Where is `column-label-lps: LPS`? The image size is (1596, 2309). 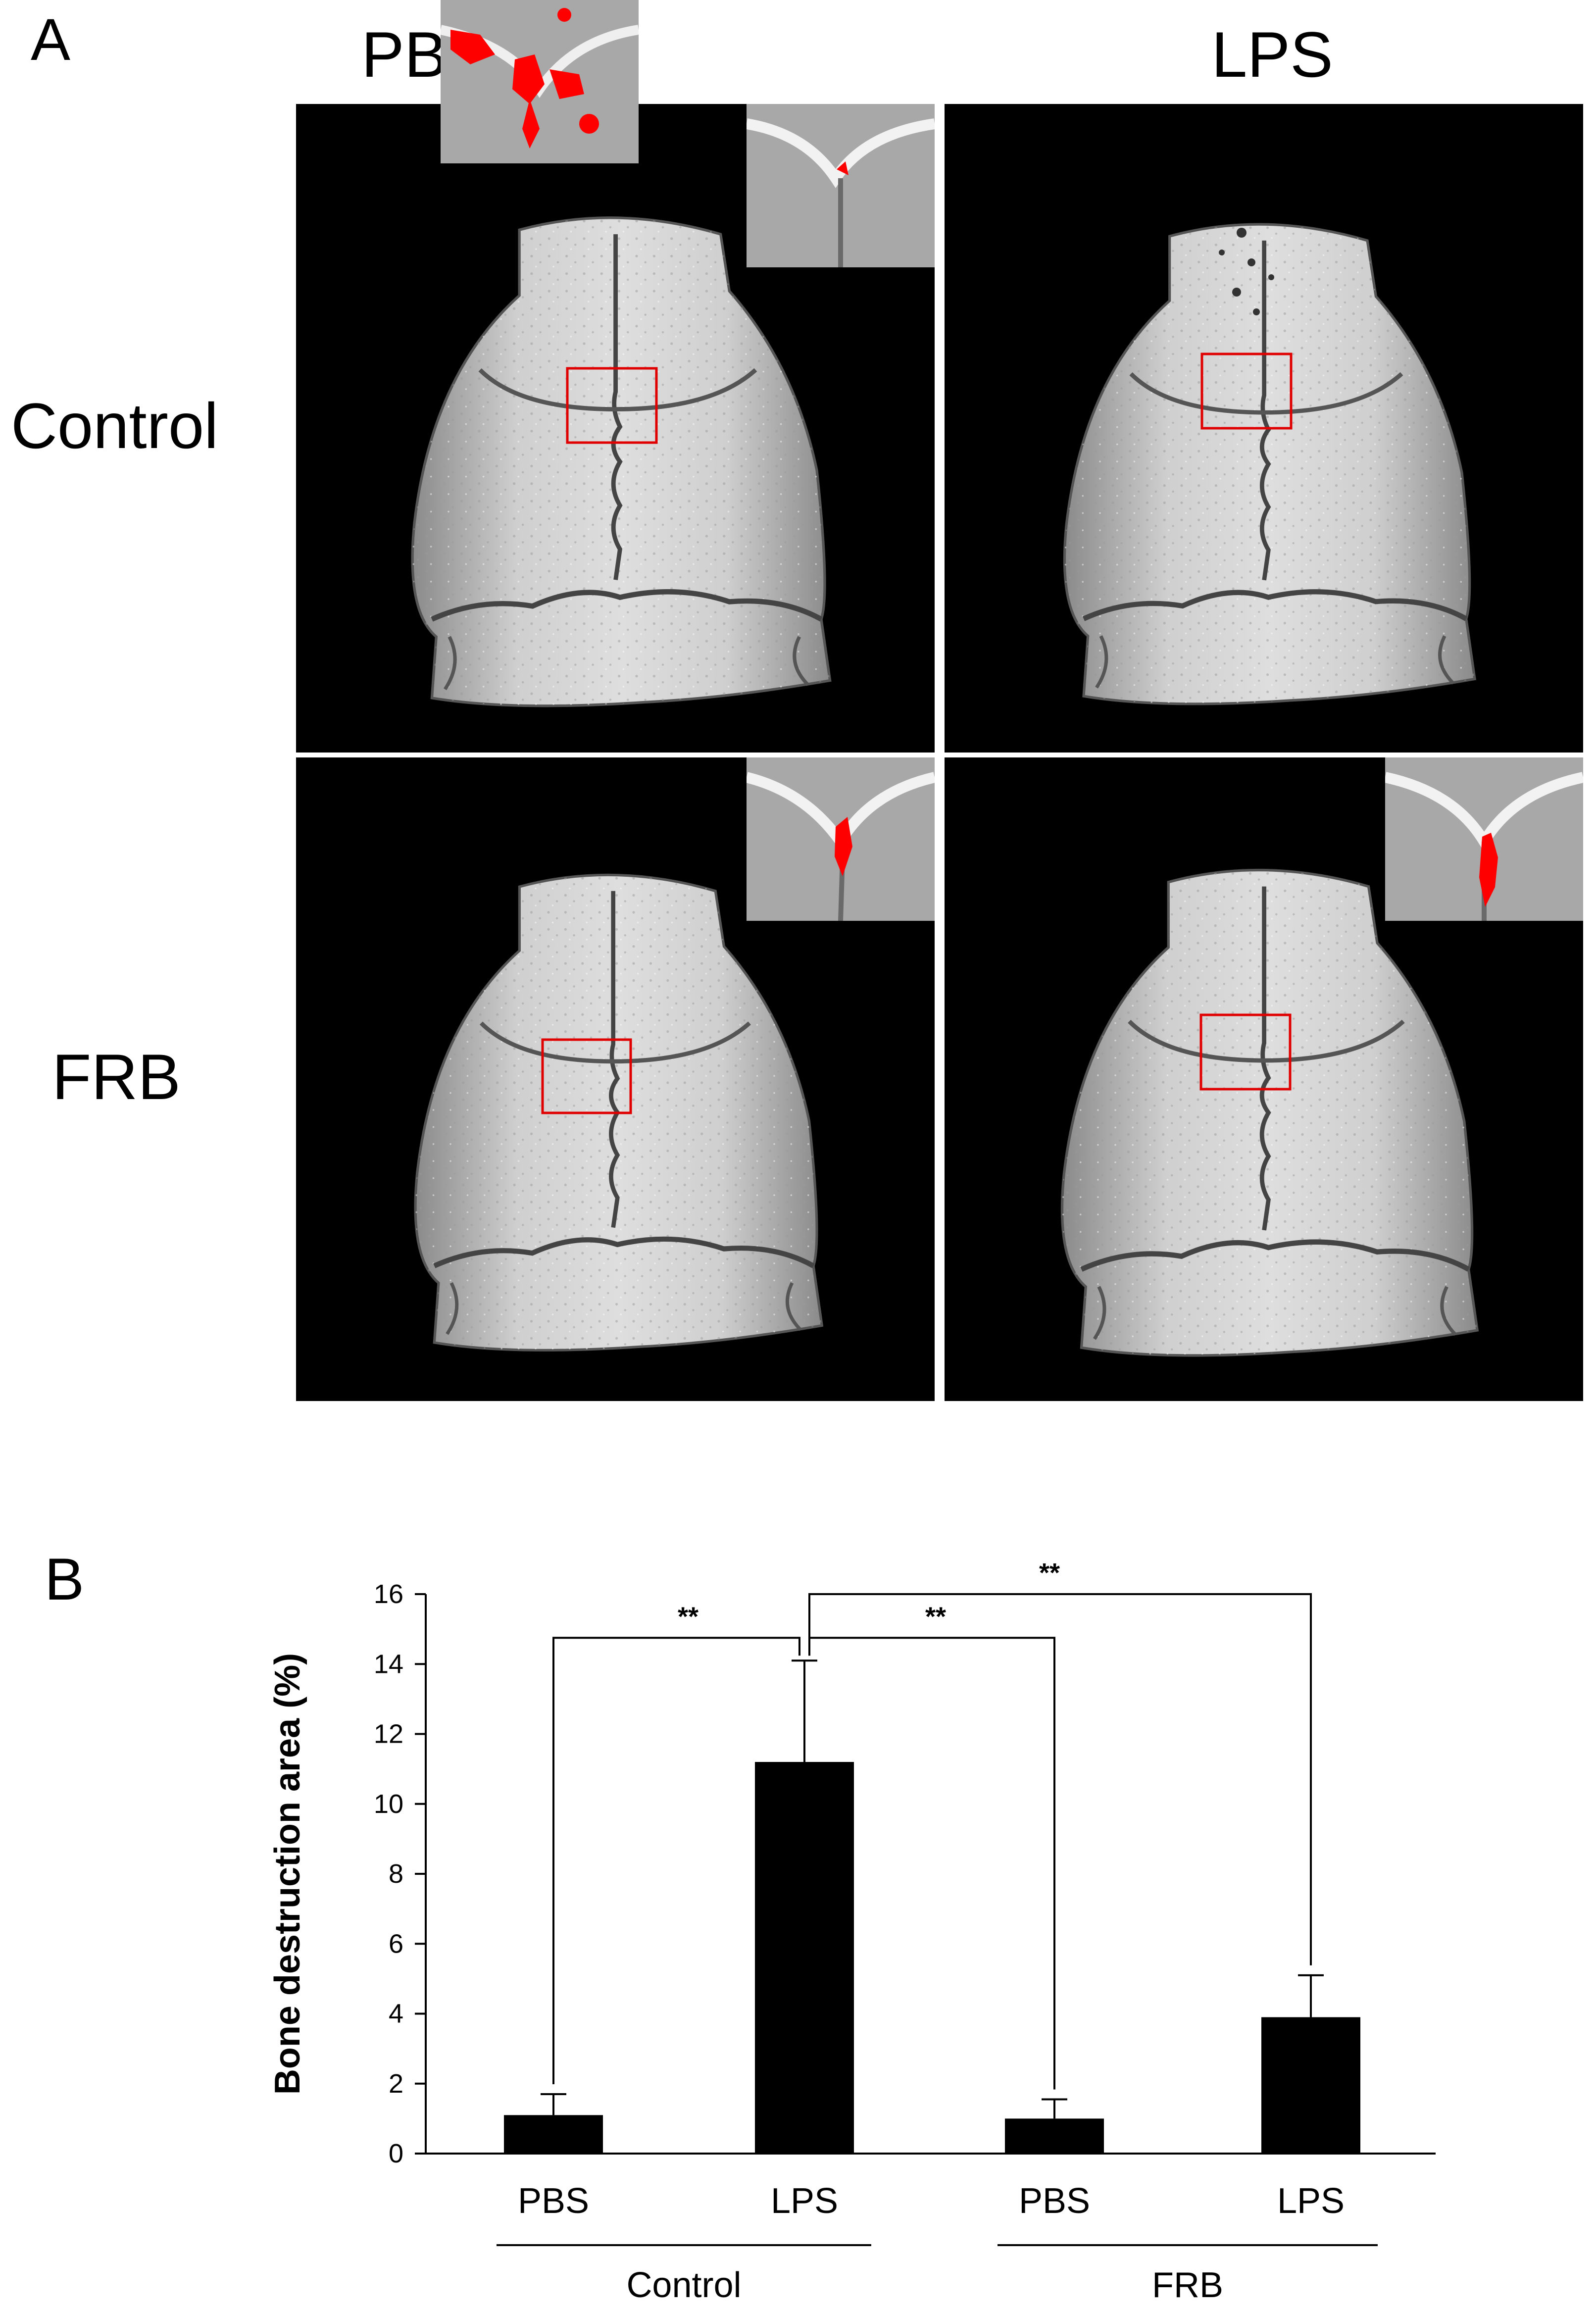 column-label-lps: LPS is located at coordinates (1272, 54).